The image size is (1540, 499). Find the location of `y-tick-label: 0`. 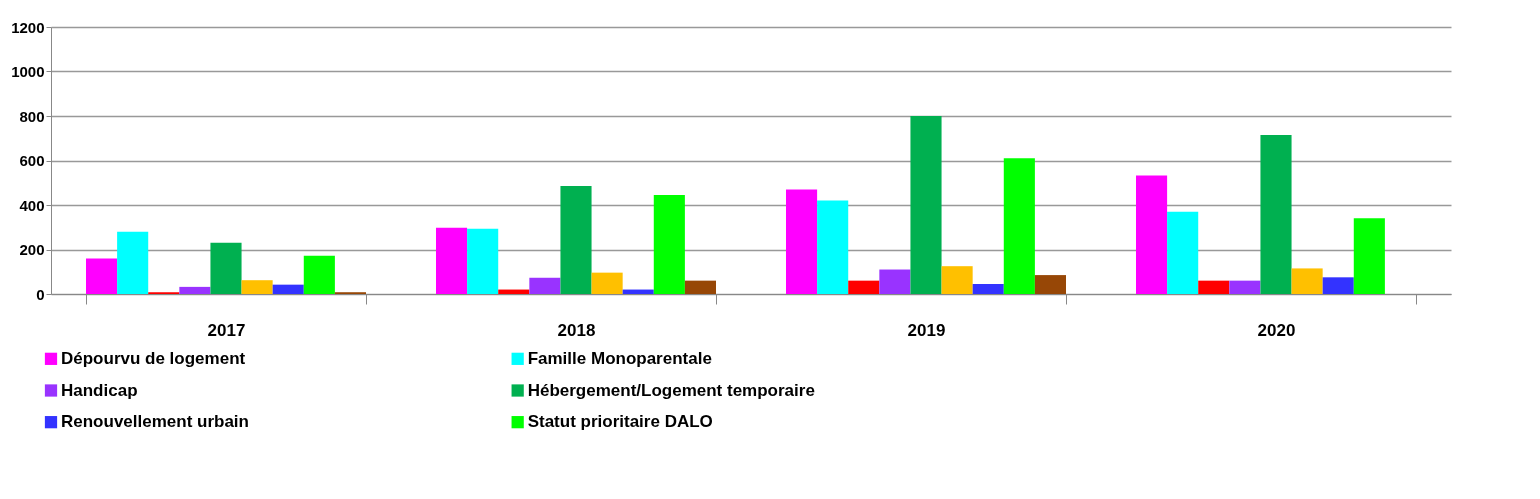

y-tick-label: 0 is located at coordinates (40, 294).